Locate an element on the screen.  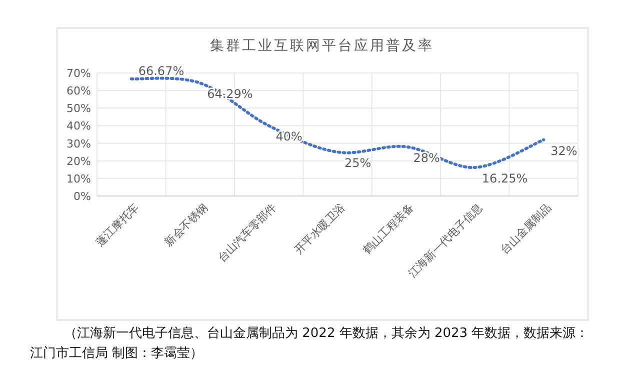
data-label: 16.25% is located at coordinates (505, 178).